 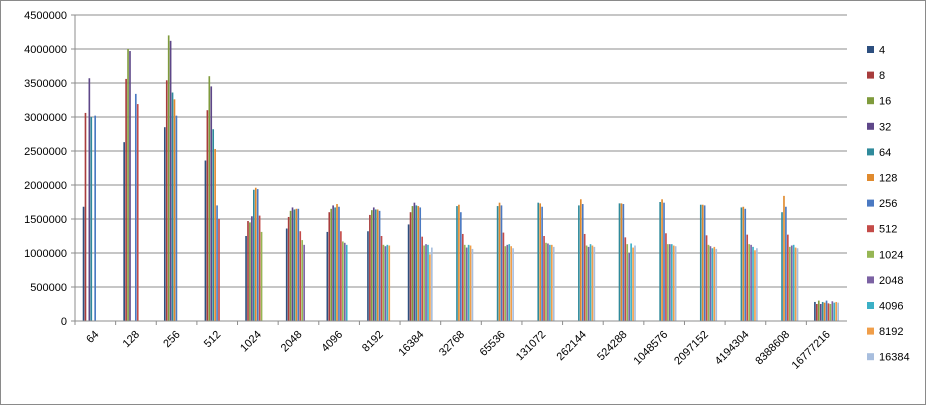 I want to click on x-tick-label: 16777216, so click(x=811, y=350).